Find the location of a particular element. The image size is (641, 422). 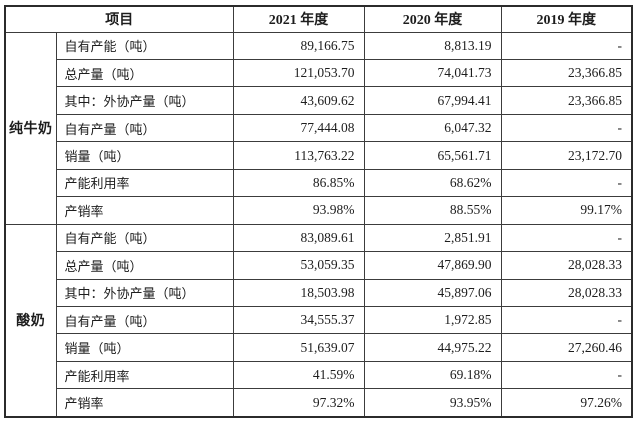

table-row: 销量（吨） 51,639.07 44,975.22 27,260.46 is located at coordinates (319, 347).